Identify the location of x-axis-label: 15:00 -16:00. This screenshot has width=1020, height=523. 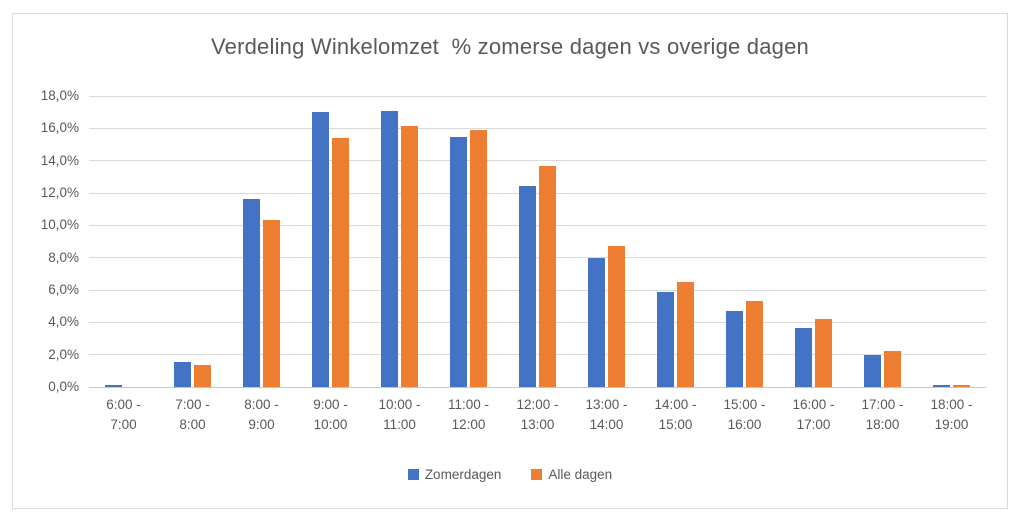
(744, 414).